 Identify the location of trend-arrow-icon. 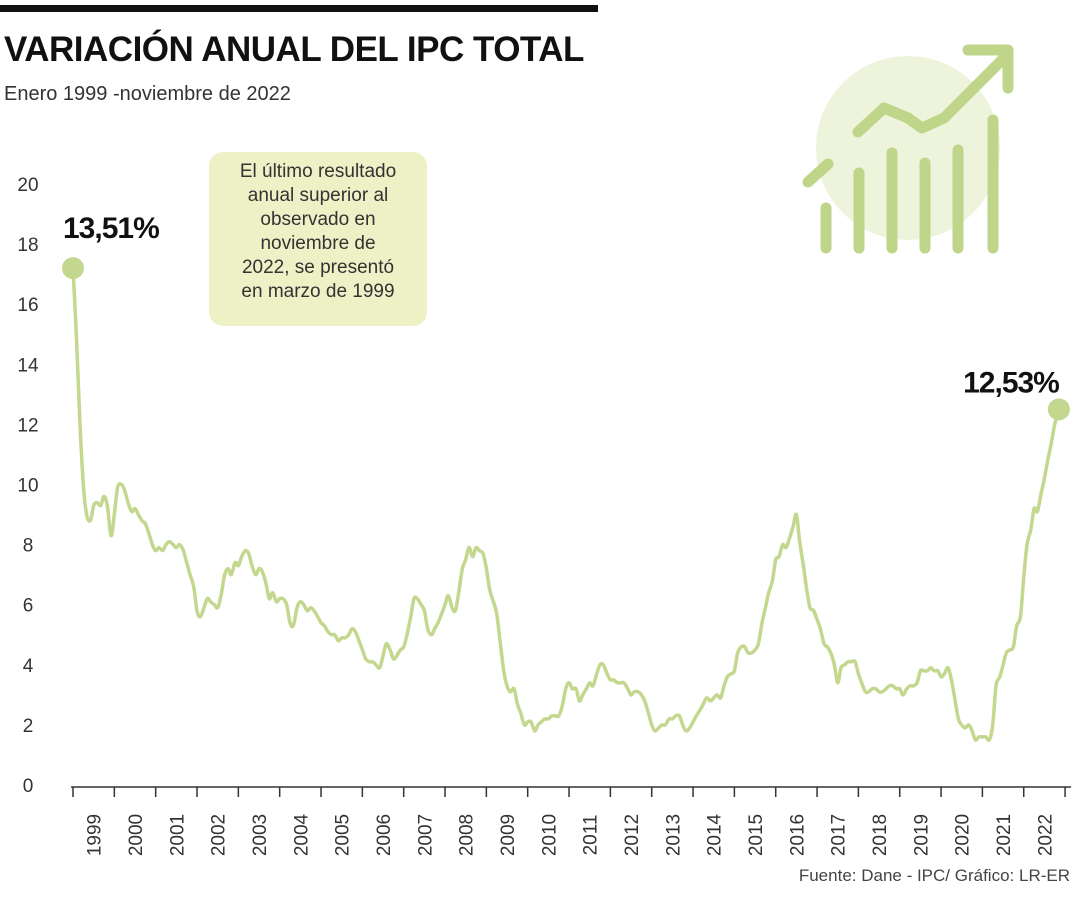
(908, 149).